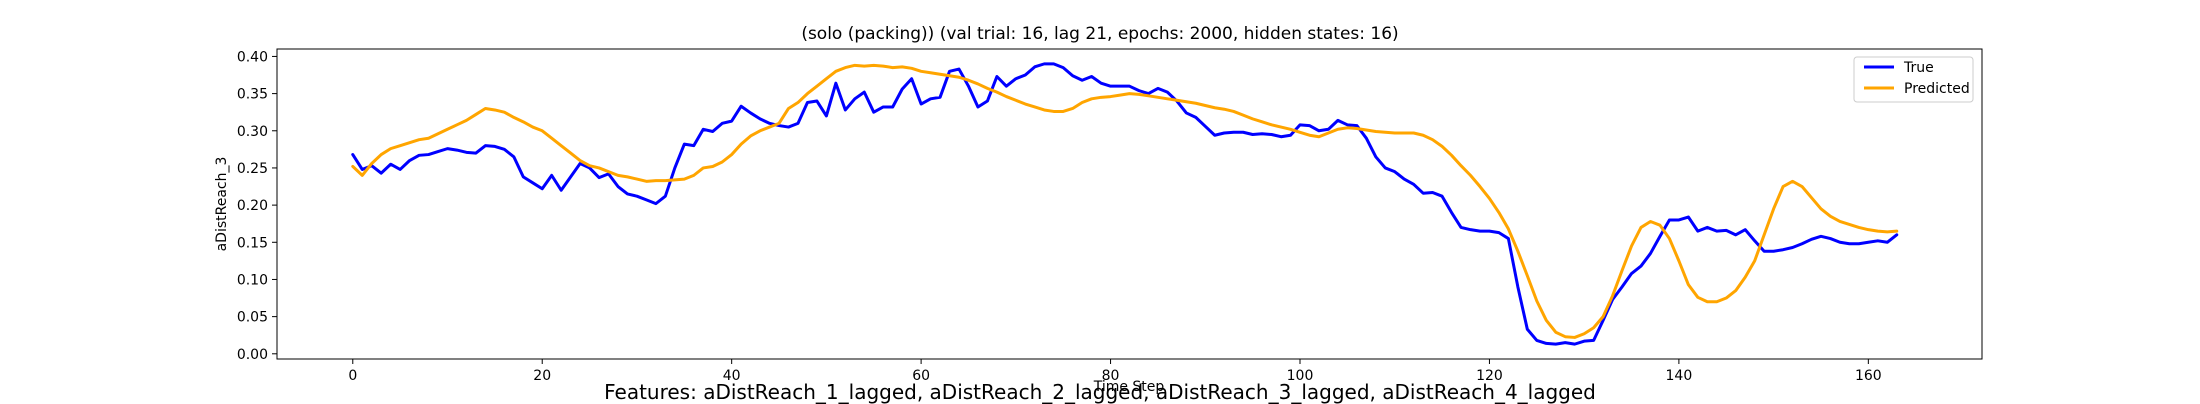 This screenshot has height=404, width=2200. I want to click on y-tick-label: 0.40, so click(252, 57).